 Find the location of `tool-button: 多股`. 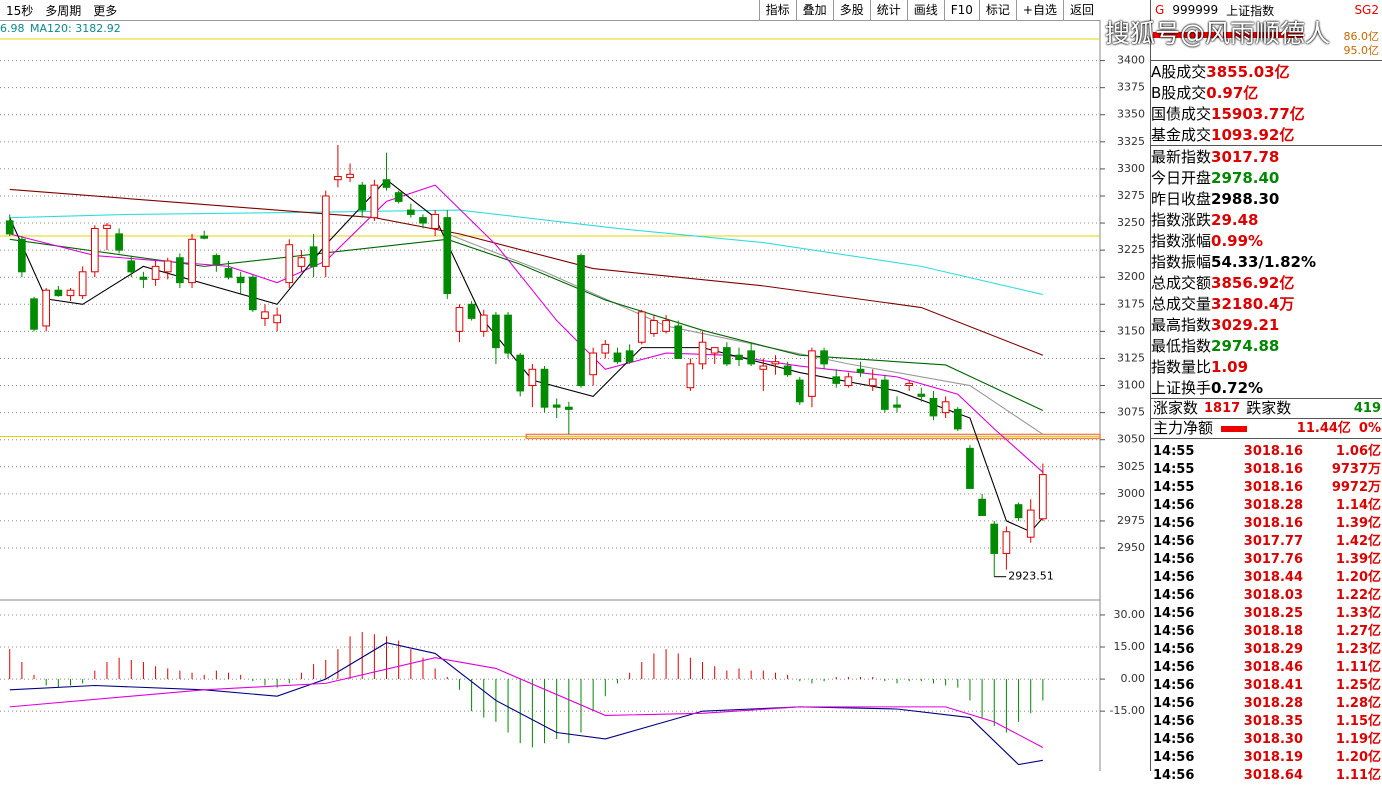

tool-button: 多股 is located at coordinates (851, 10).